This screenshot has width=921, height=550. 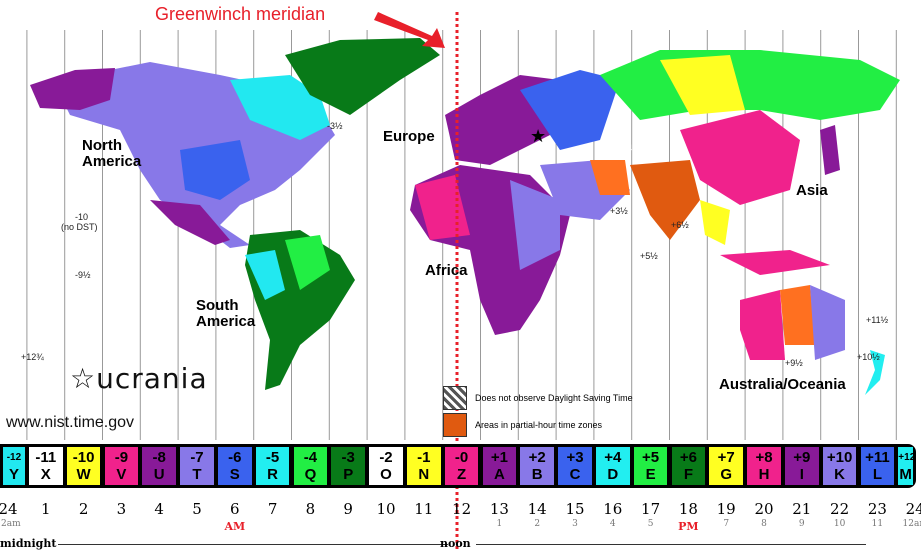 I want to click on hour-label: 2, so click(x=83, y=509).